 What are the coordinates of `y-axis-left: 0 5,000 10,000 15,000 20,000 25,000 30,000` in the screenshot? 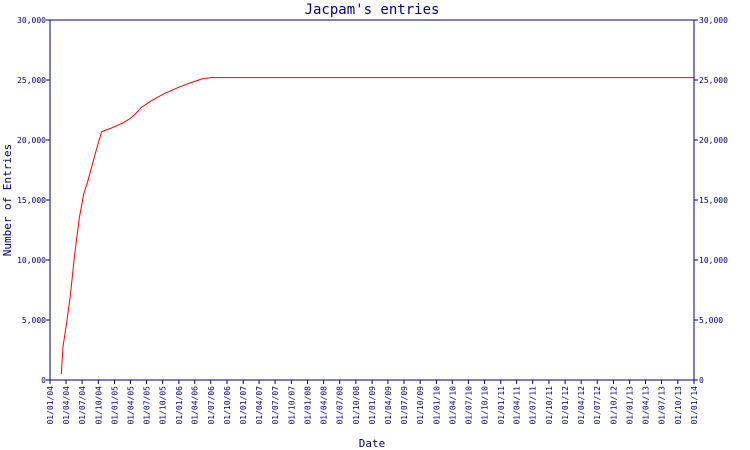 It's located at (33, 200).